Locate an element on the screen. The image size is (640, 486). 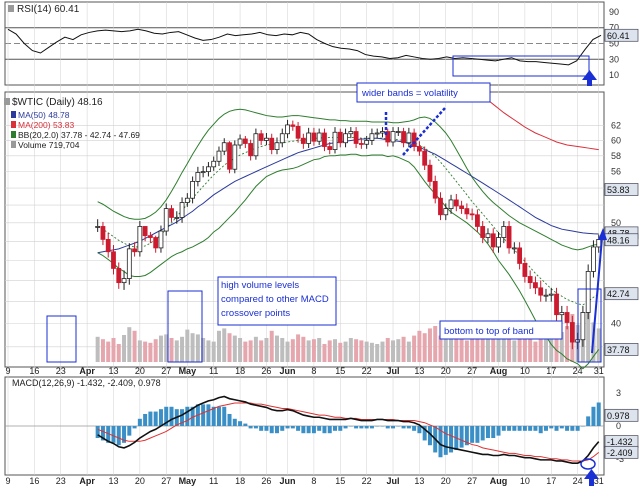
arrow-price-rise-head-icon is located at coordinates (602, 234).